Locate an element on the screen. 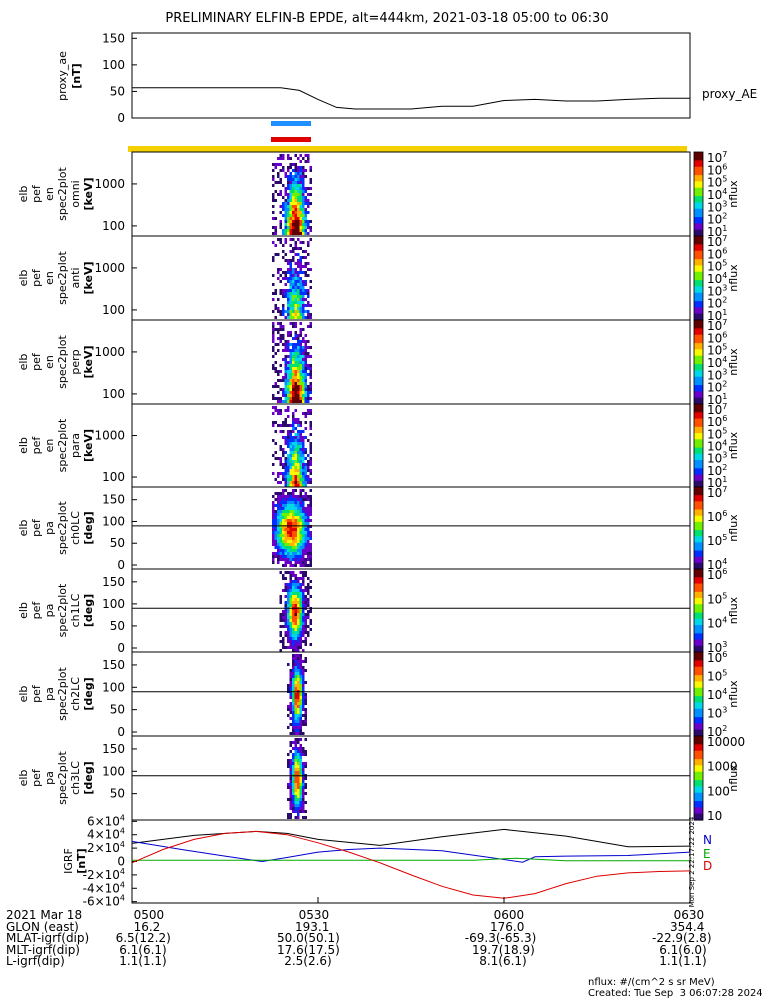 This screenshot has width=775, height=1000. igrf-ylabel: IGRF is located at coordinates (68, 861).